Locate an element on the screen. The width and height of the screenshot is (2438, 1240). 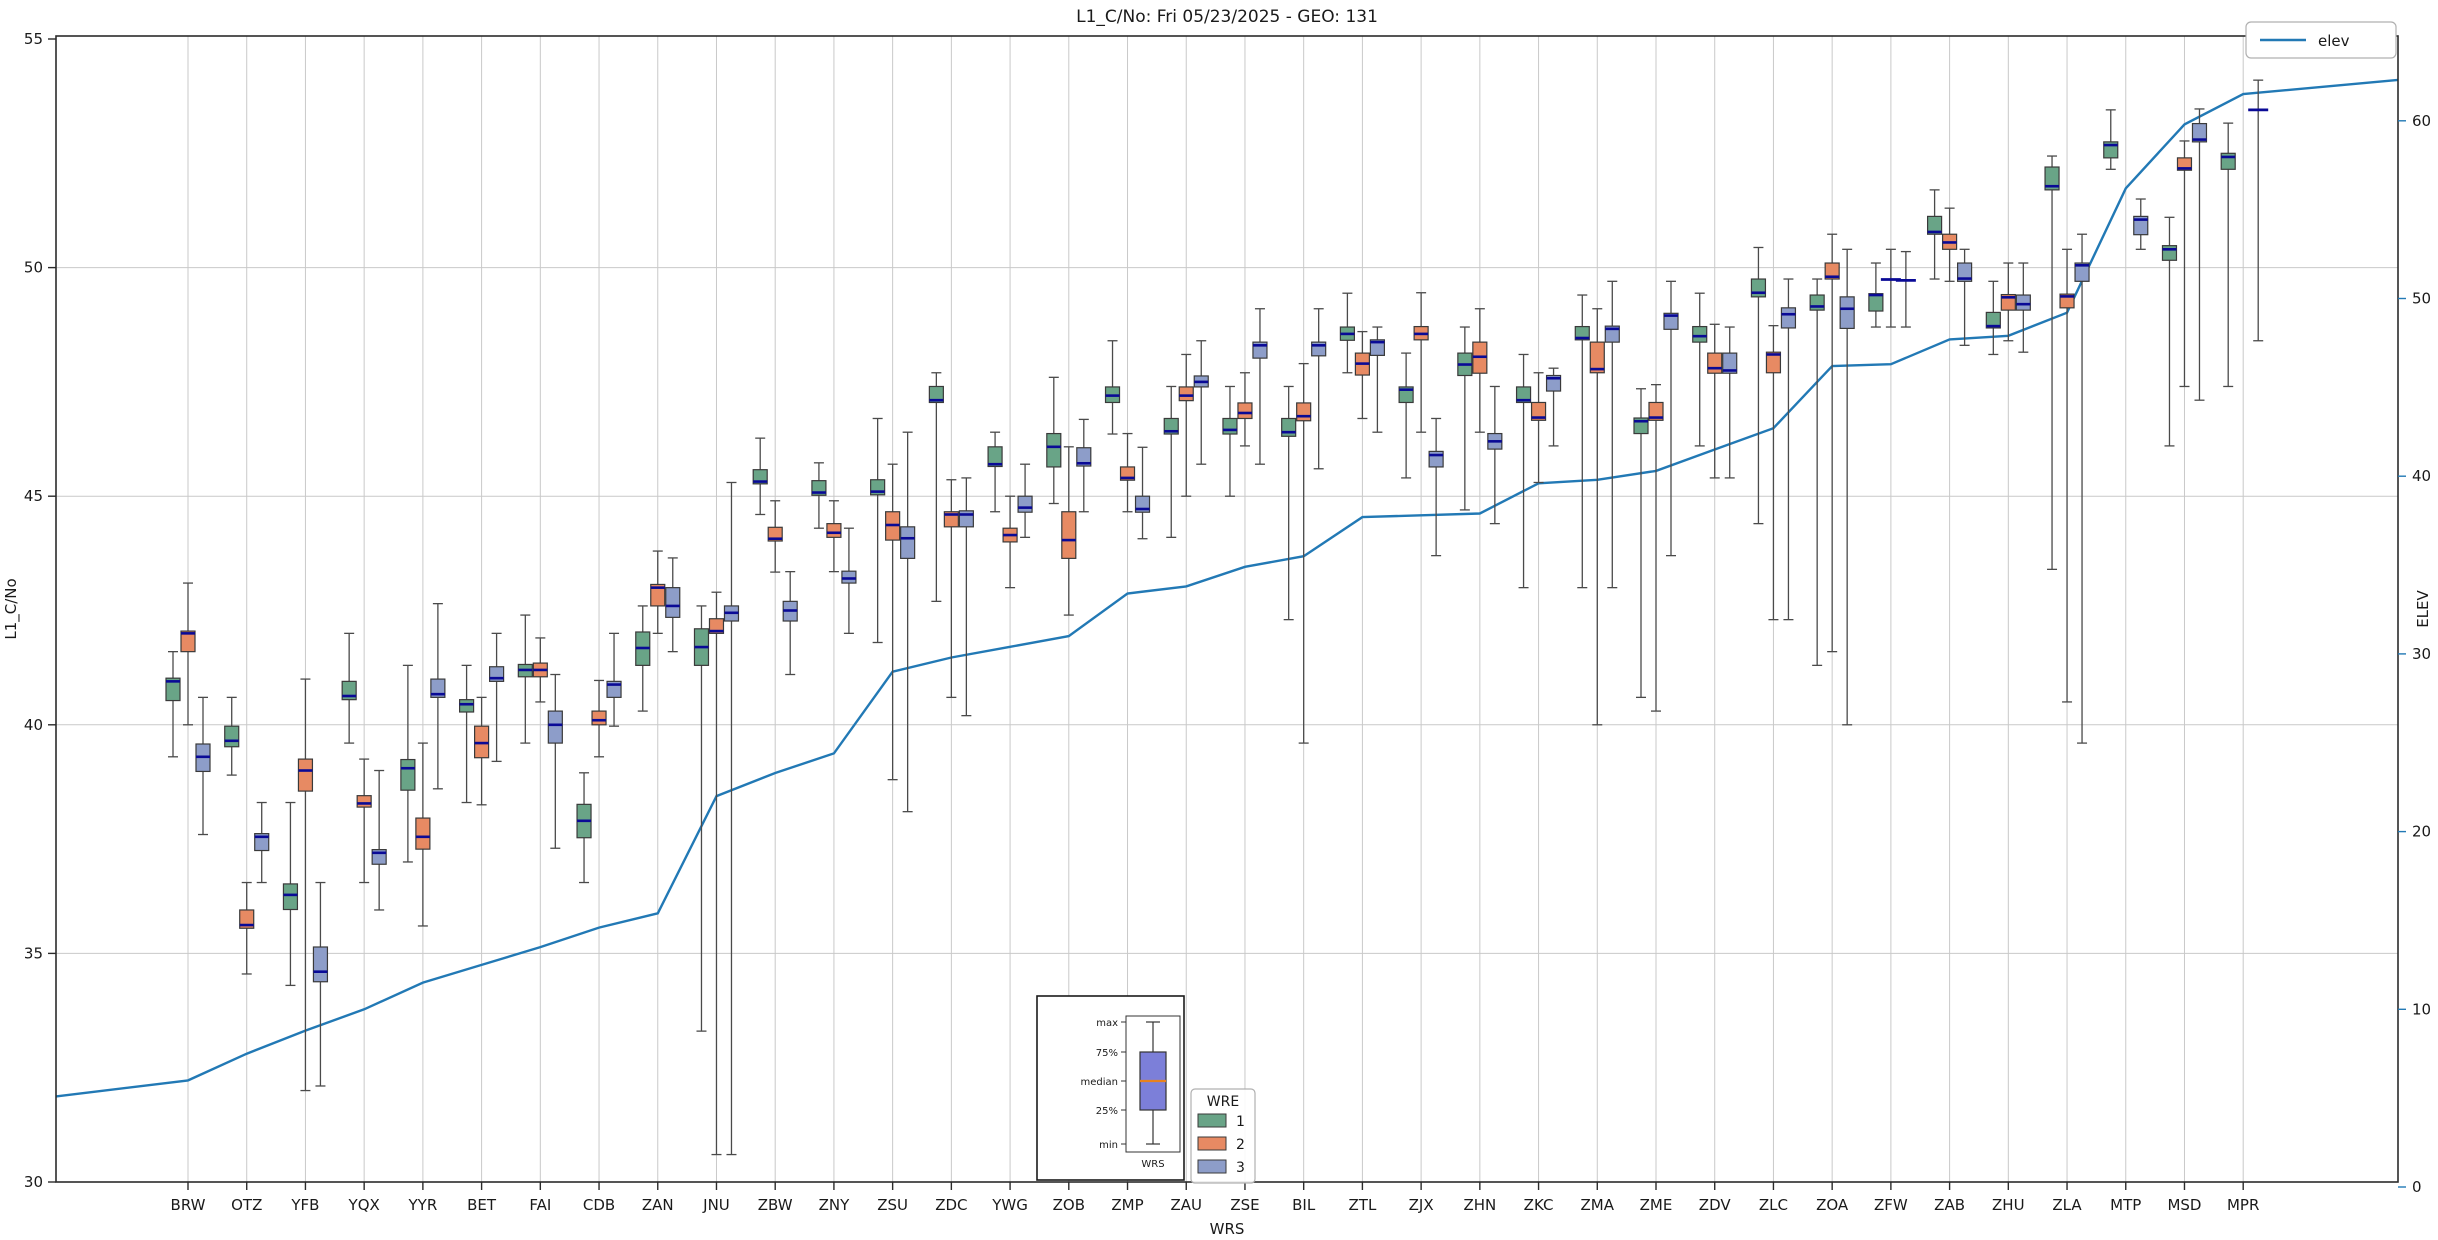
box-ZBW-wre3 is located at coordinates (790, 623).